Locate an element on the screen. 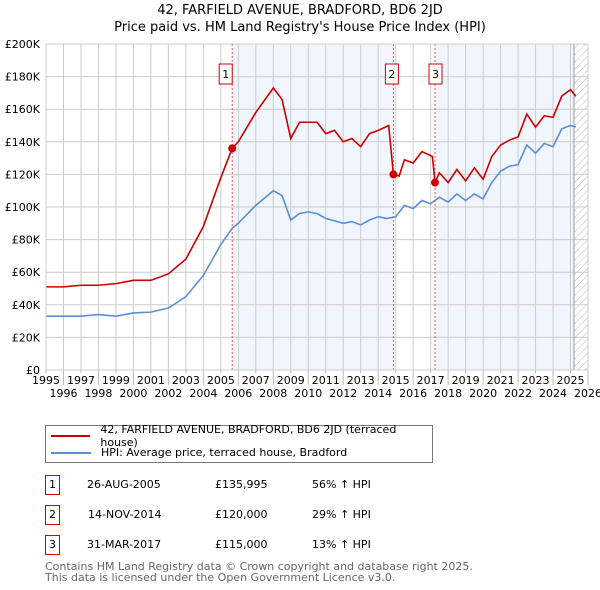 The width and height of the screenshot is (600, 590). x-tick-label: 1999 is located at coordinates (116, 380).